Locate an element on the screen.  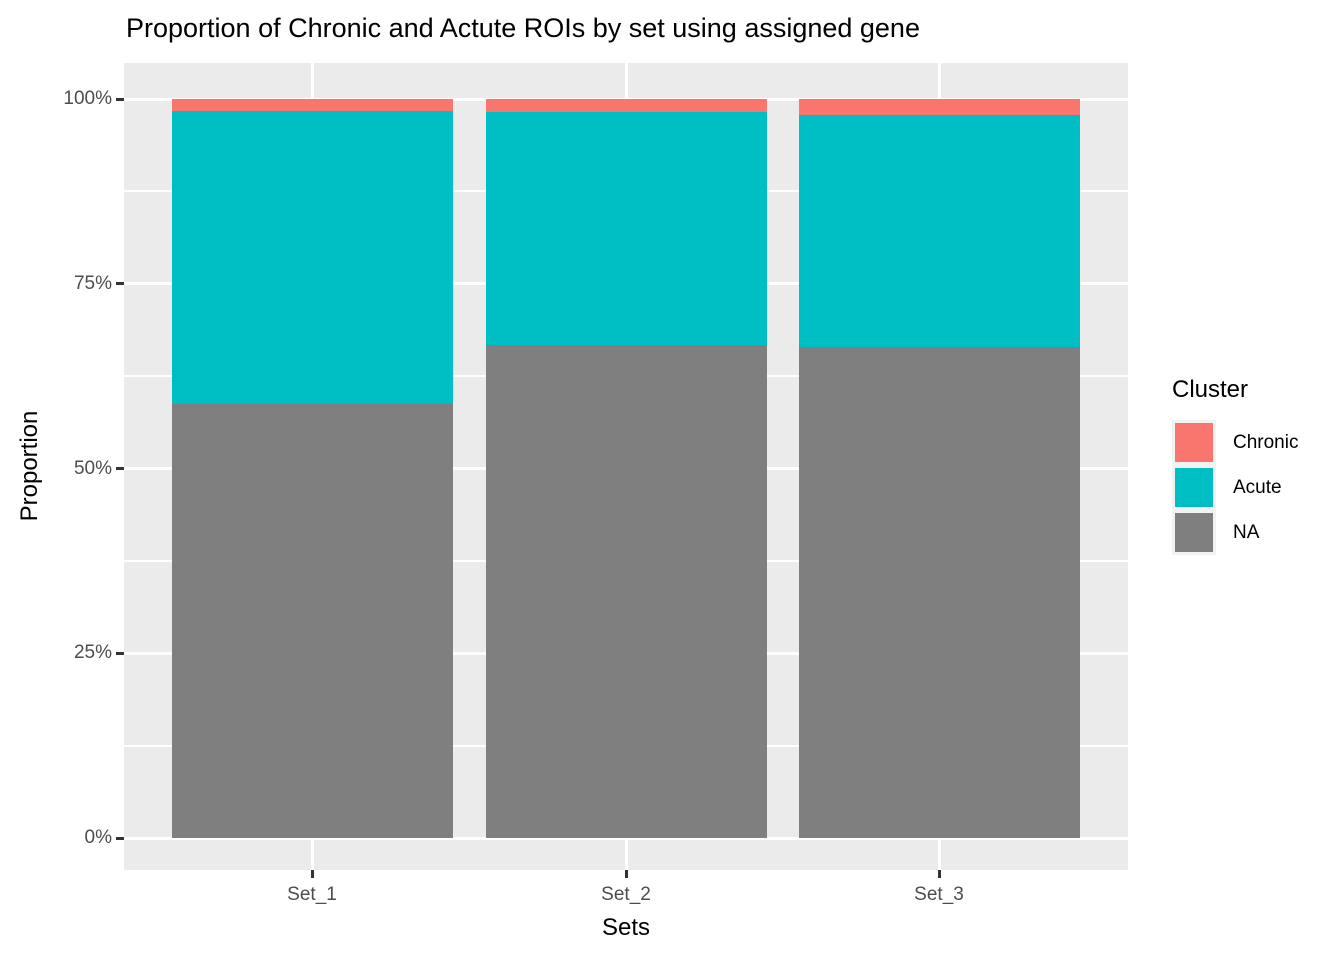
legend-label-acute: Acute is located at coordinates (1257, 487).